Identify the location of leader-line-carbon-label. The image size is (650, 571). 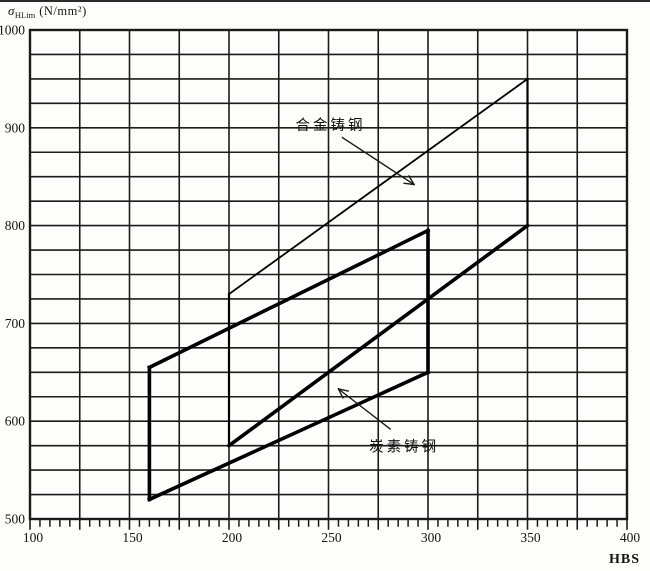
(364, 409).